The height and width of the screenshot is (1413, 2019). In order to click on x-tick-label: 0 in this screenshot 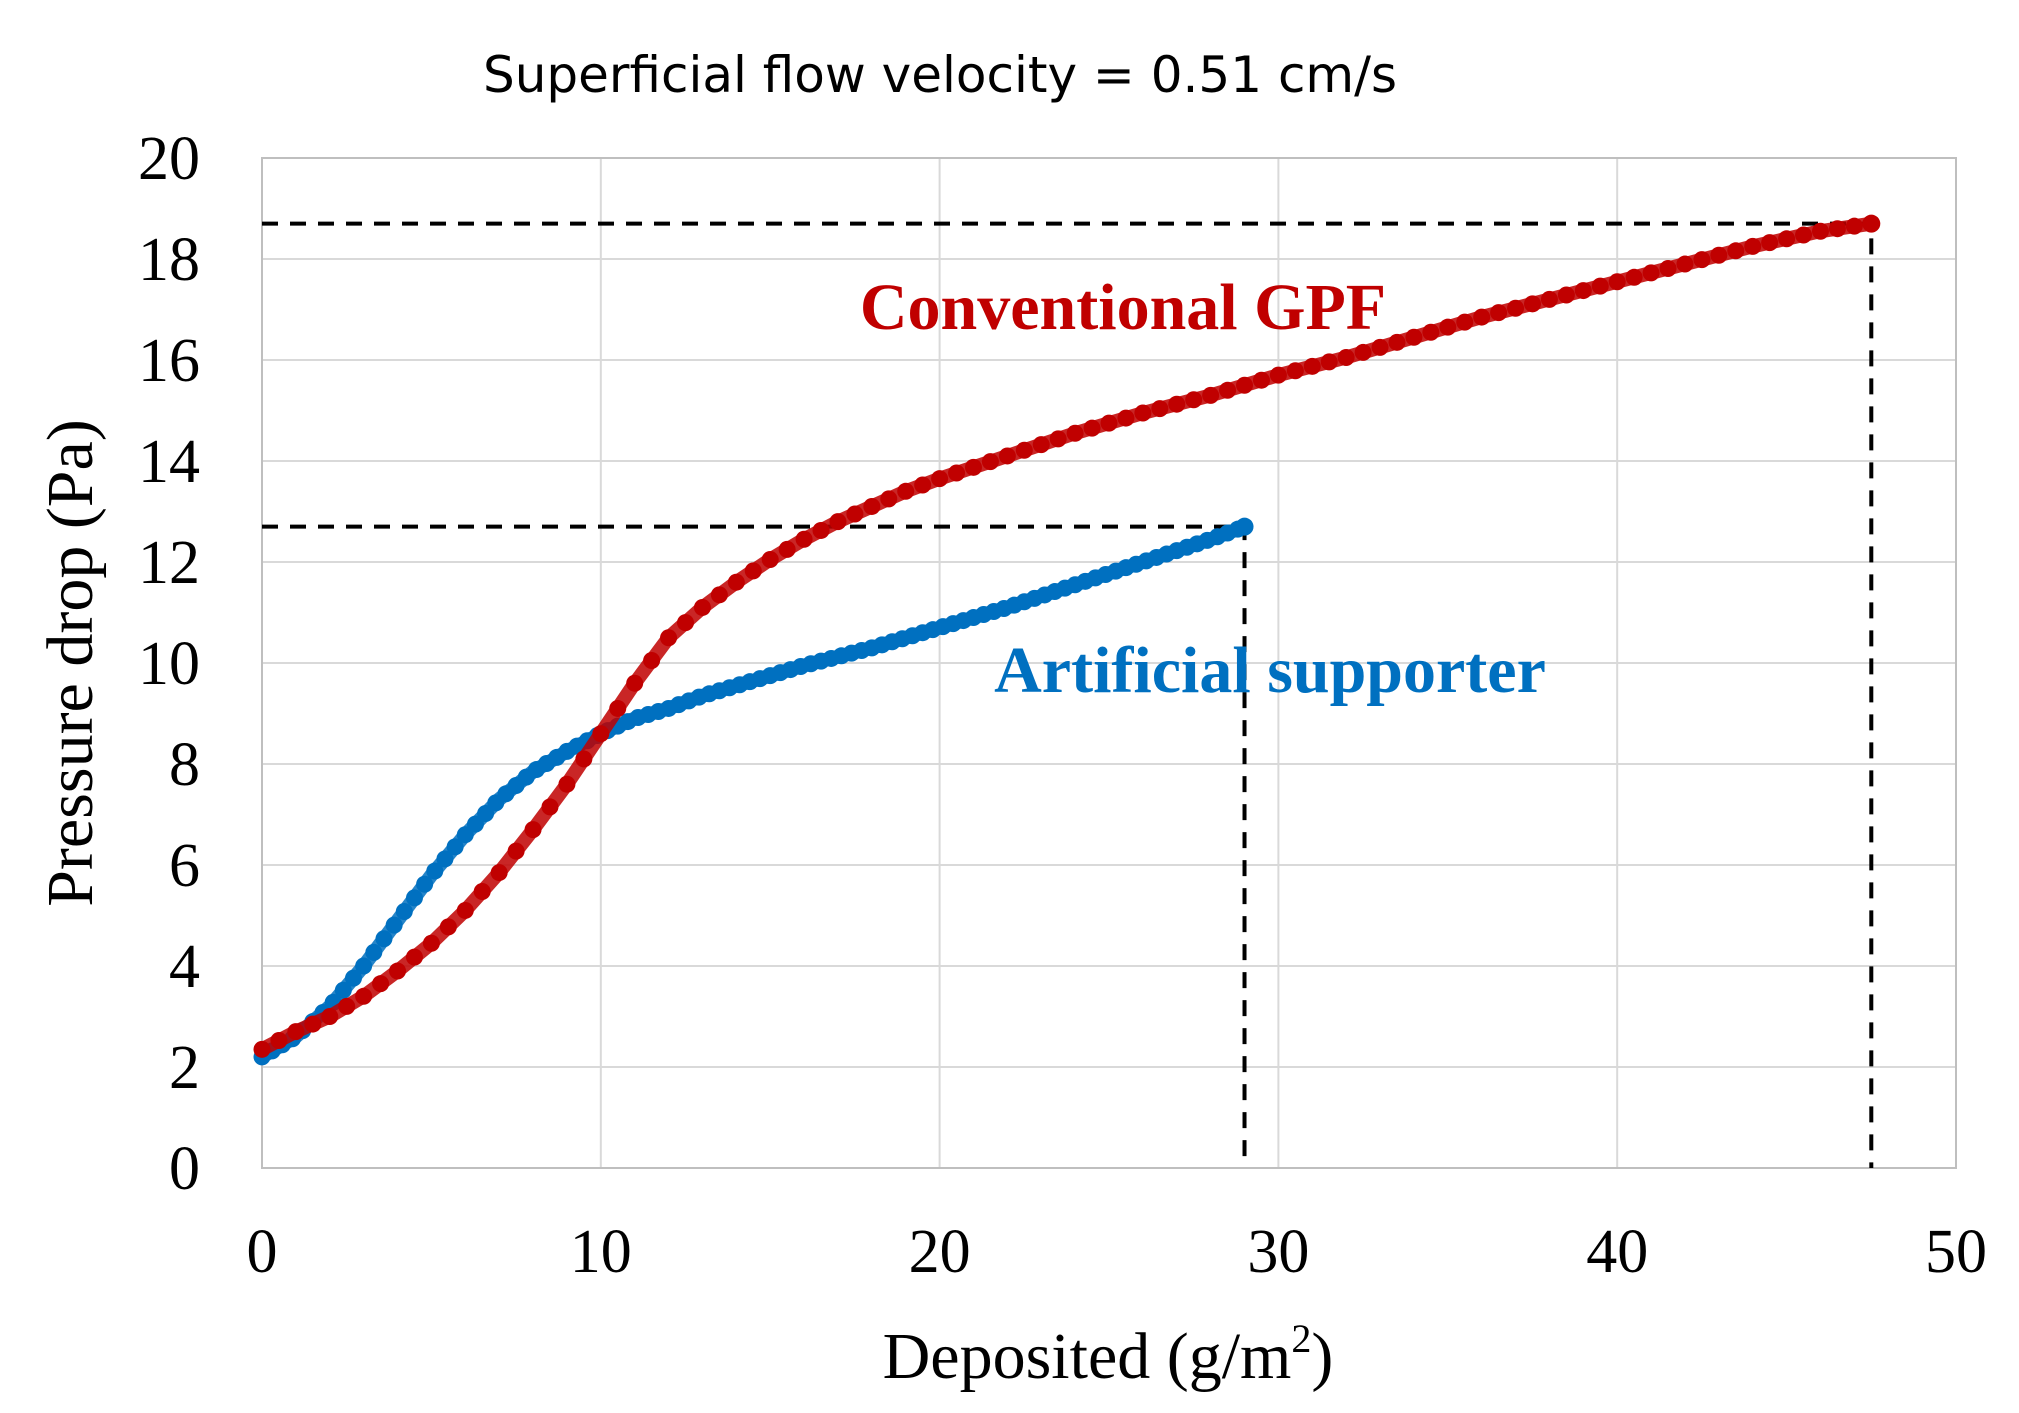, I will do `click(262, 1252)`.